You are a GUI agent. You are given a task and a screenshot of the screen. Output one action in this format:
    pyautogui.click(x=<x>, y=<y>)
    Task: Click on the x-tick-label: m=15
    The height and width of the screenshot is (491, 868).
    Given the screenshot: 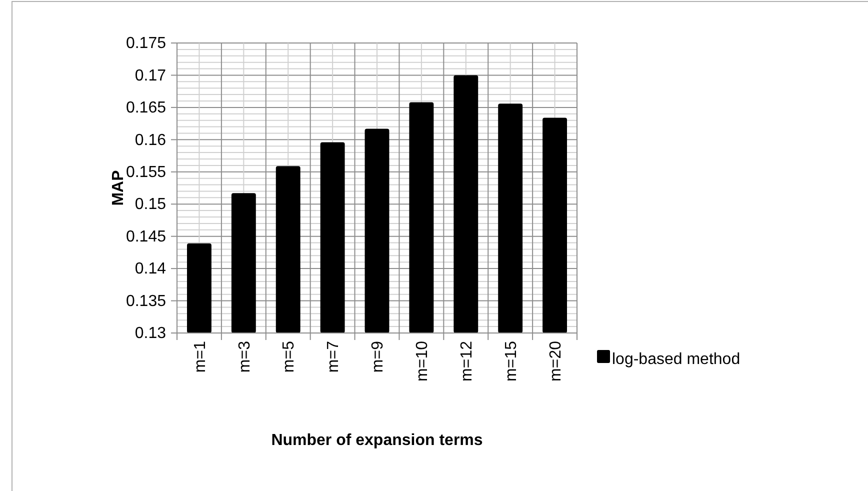 What is the action you would take?
    pyautogui.click(x=511, y=361)
    